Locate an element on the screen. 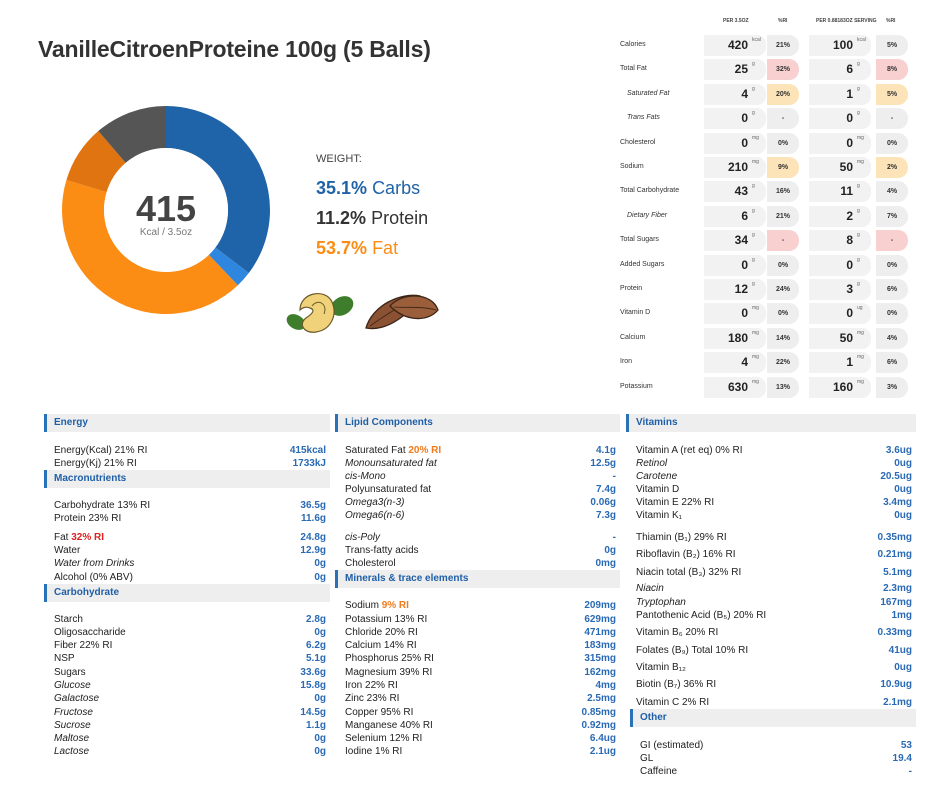 This screenshot has width=940, height=788. legend-item-carbs: 35.1% Carbs is located at coordinates (368, 188).